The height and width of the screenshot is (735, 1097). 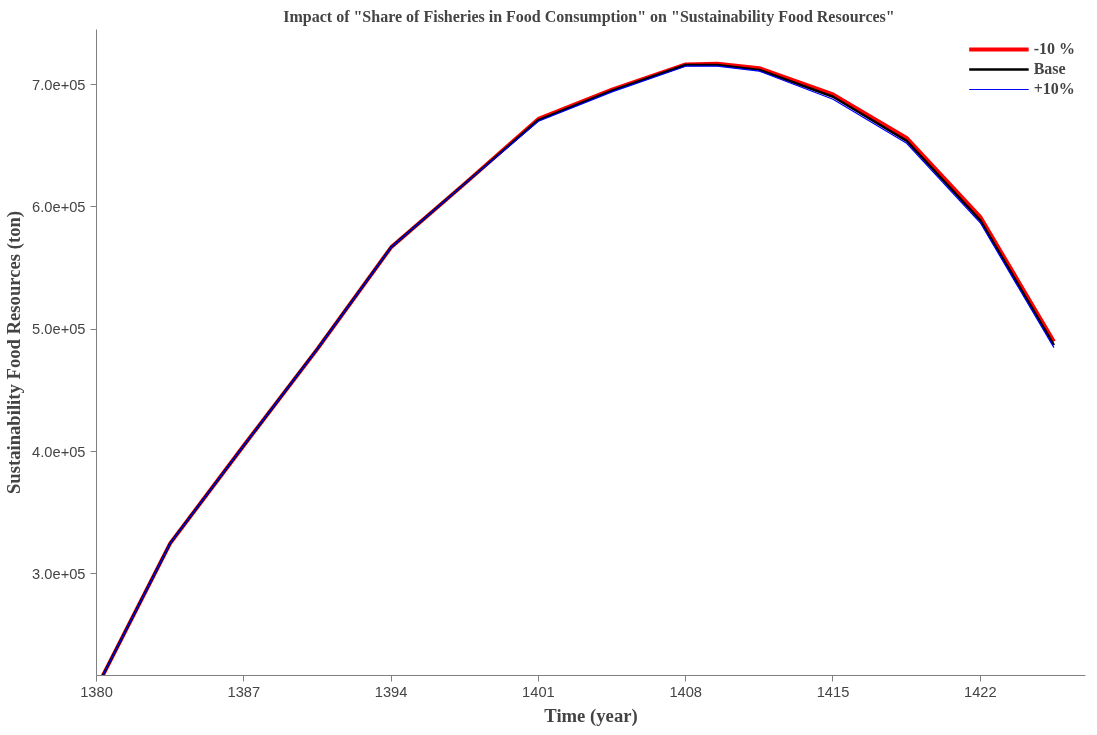 What do you see at coordinates (14, 352) in the screenshot?
I see `y-axis-title: Sustainability Food Resources (ton)` at bounding box center [14, 352].